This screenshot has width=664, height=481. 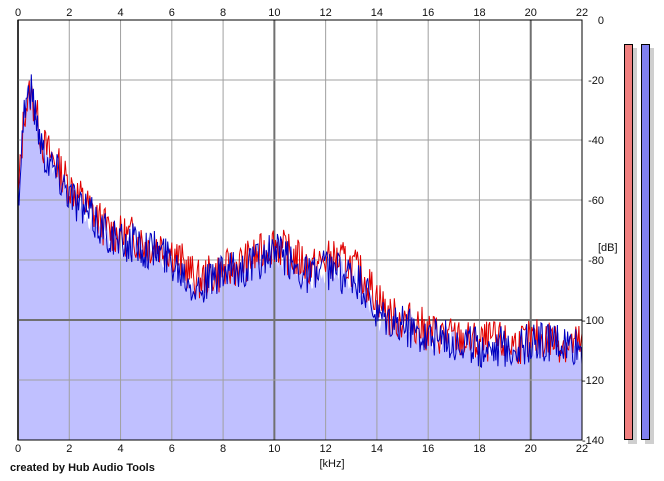 I want to click on y-tick-label: -100, so click(x=593, y=321).